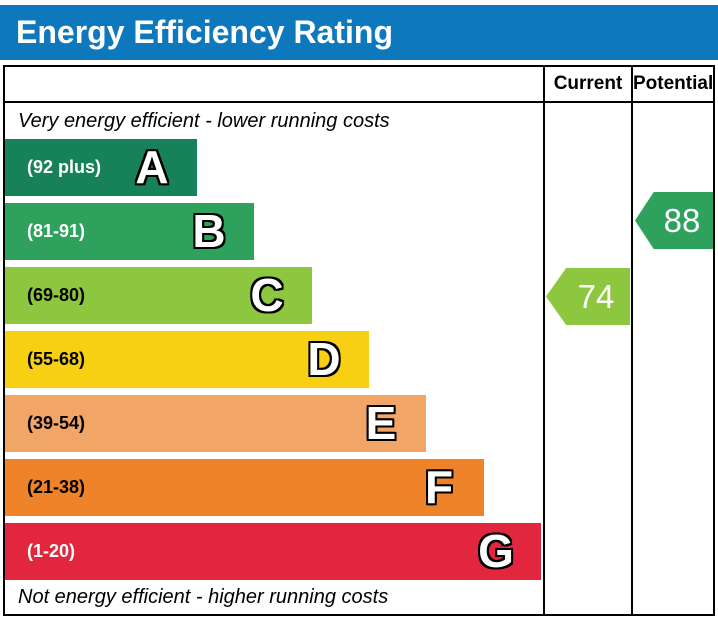 This screenshot has width=718, height=619. I want to click on band-row-c: (69-80) C, so click(158, 295).